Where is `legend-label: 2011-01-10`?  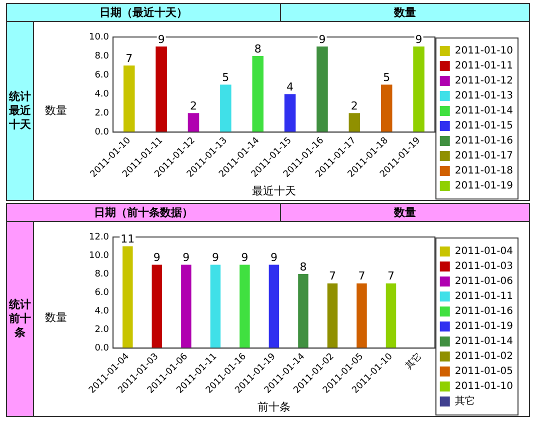 legend-label: 2011-01-10 is located at coordinates (484, 51).